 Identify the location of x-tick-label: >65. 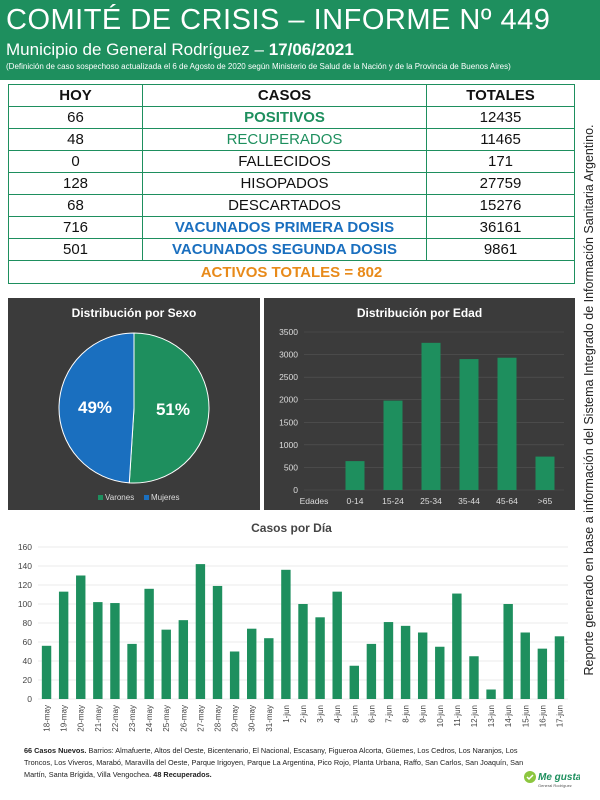
(545, 501).